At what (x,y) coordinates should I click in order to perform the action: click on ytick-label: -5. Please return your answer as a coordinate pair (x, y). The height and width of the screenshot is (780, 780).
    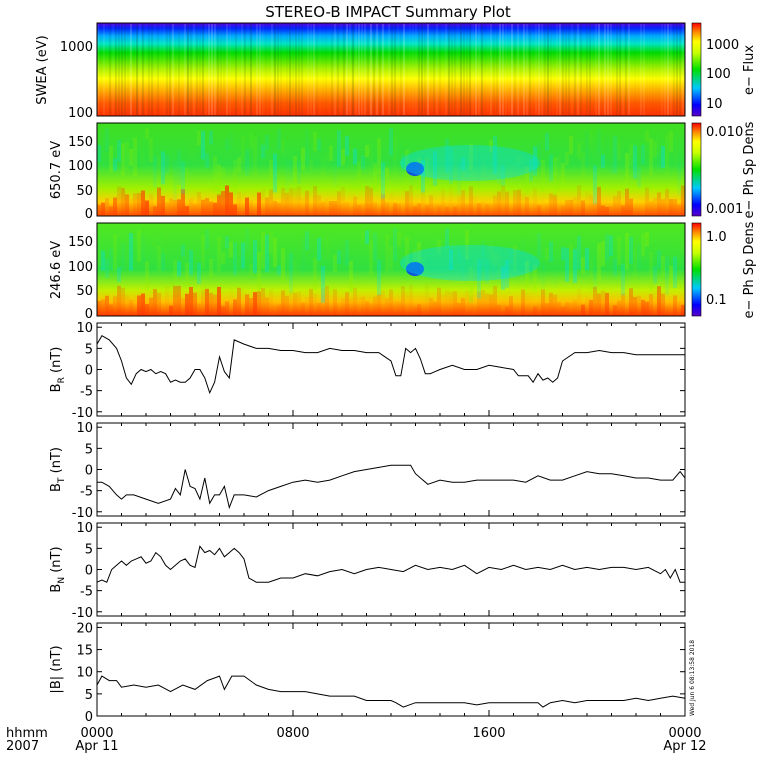
    Looking at the image, I should click on (86, 492).